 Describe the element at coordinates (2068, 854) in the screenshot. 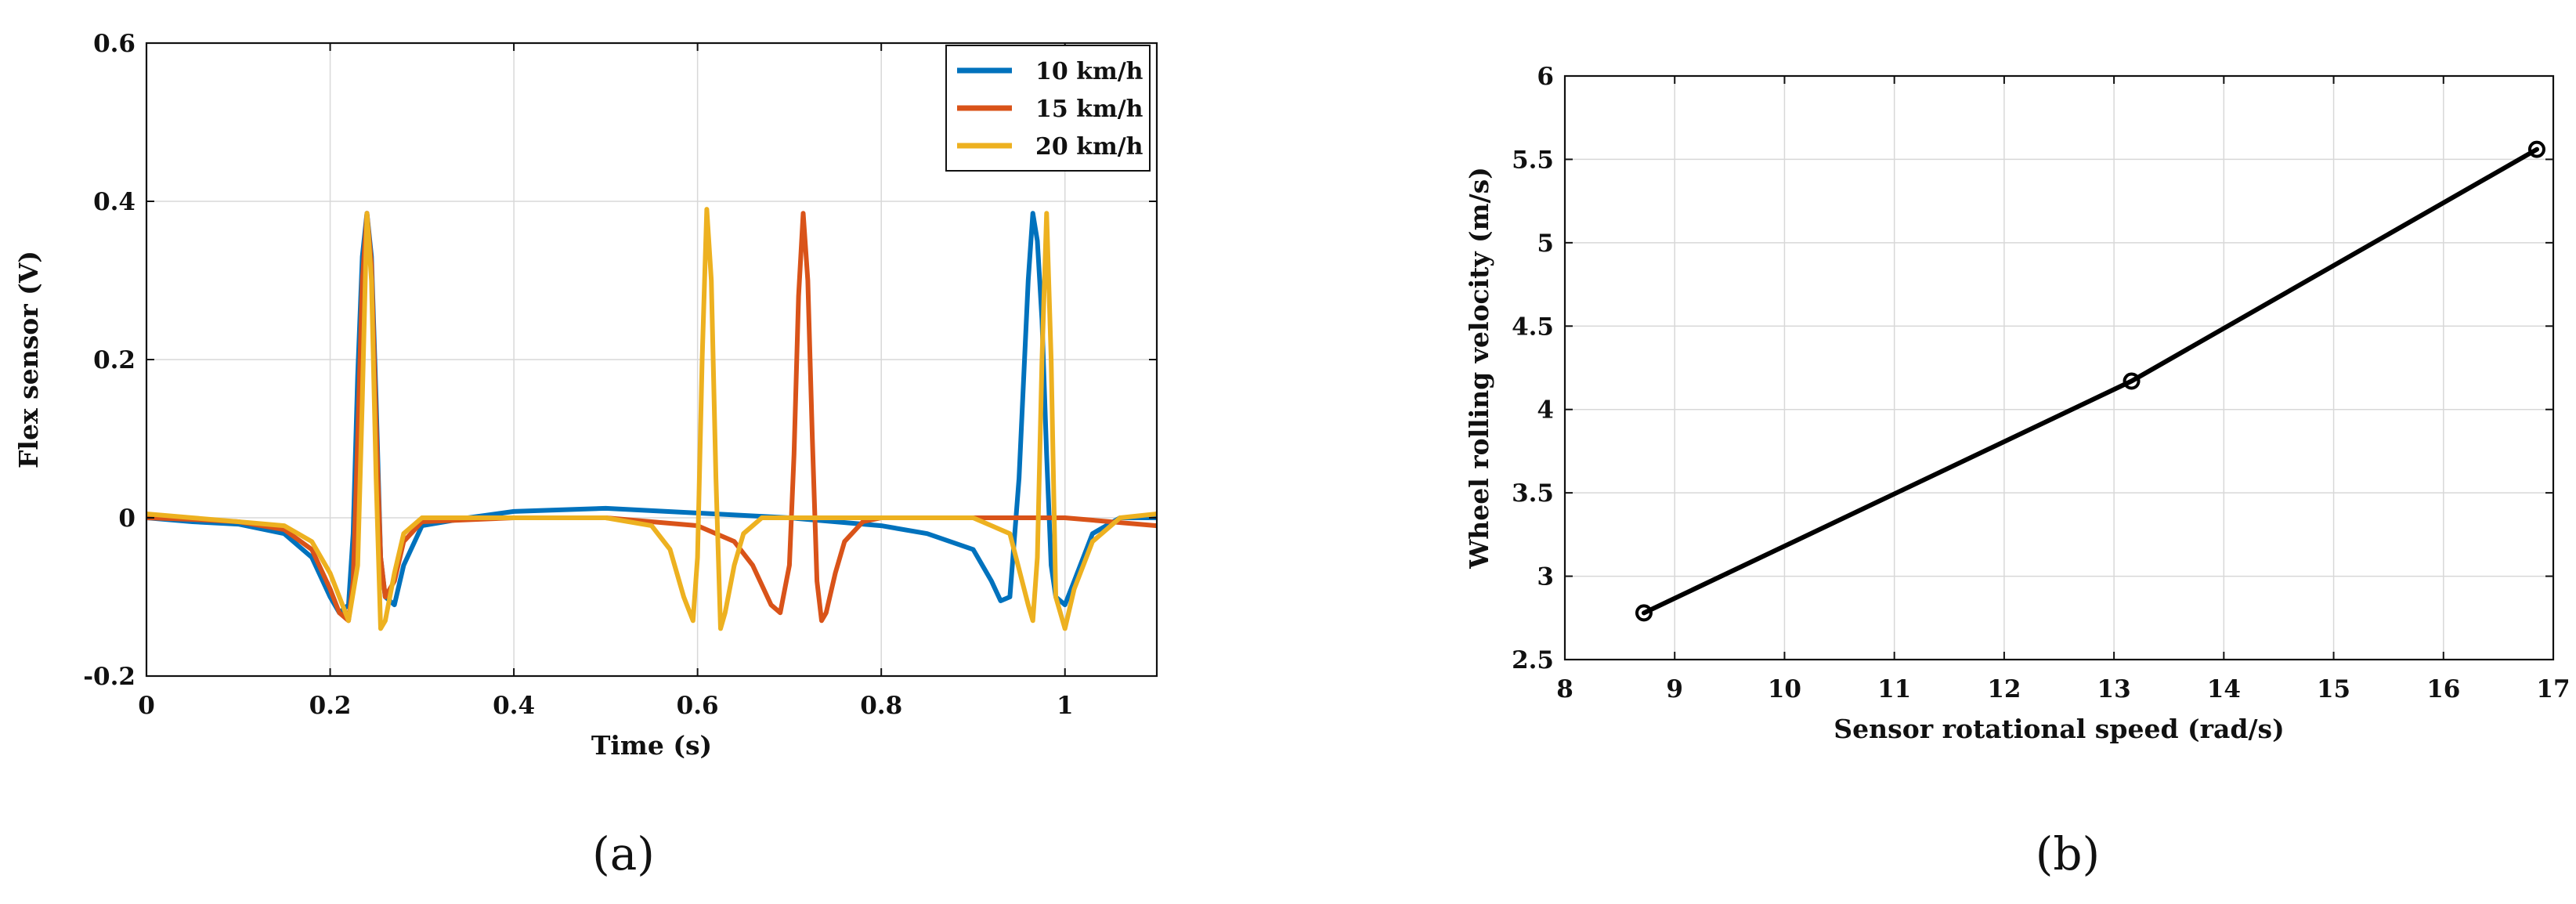

I see `panel-label: (b)` at that location.